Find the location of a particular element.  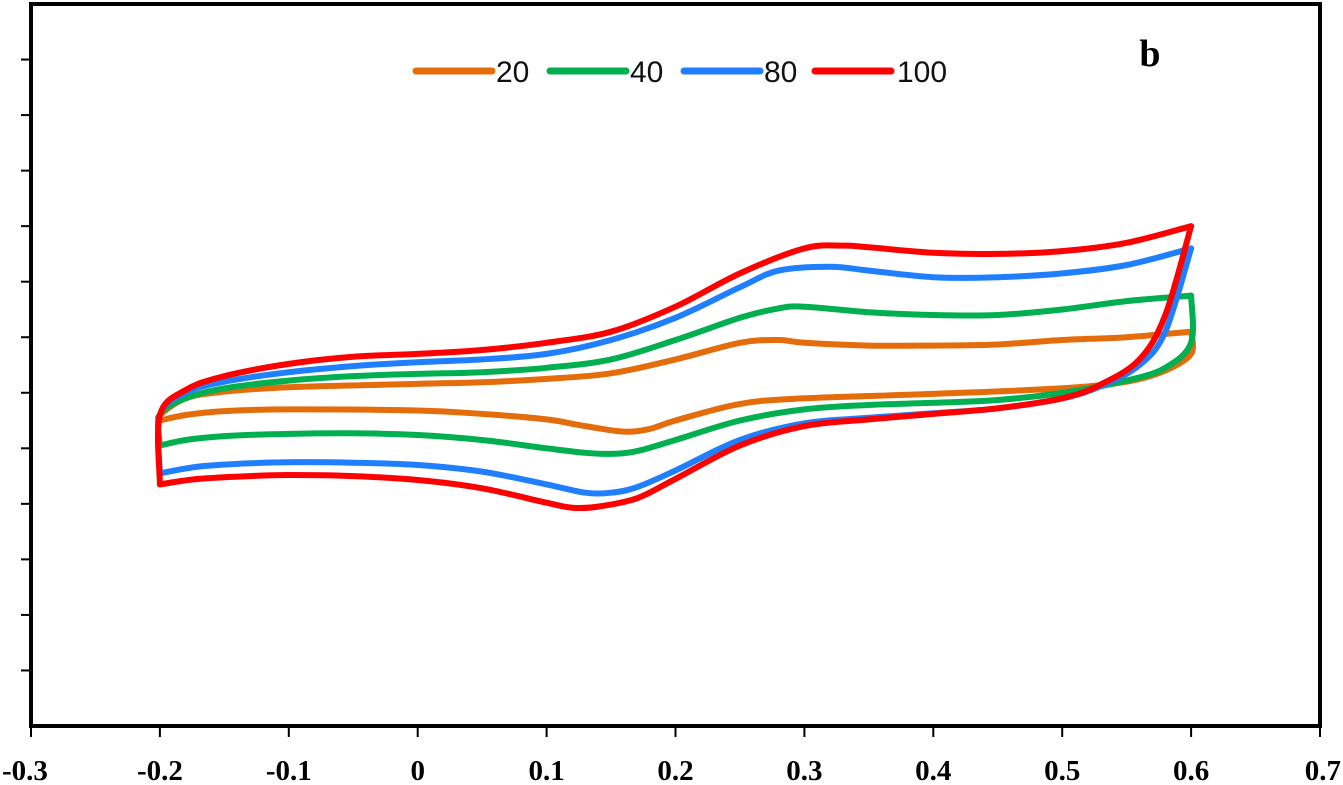

x-tick-label: -0.1 is located at coordinates (289, 770).